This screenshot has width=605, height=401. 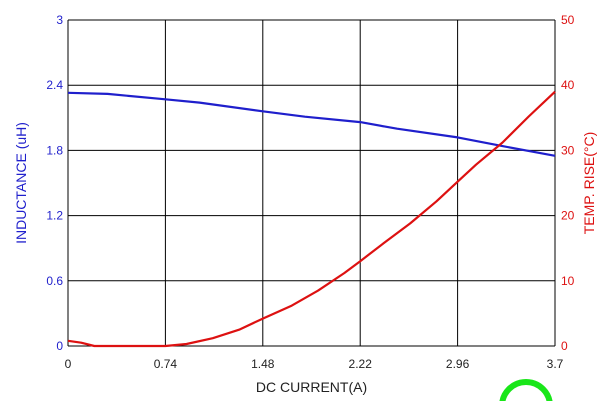 I want to click on y-left-tick-label: 0, so click(x=59, y=346).